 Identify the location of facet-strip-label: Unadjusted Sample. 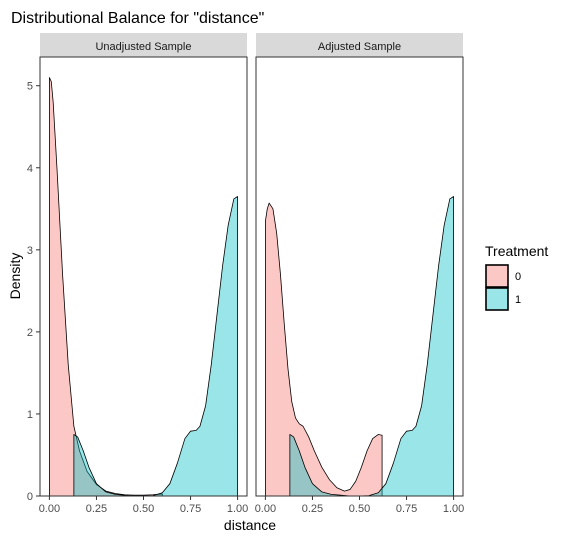
(143, 47).